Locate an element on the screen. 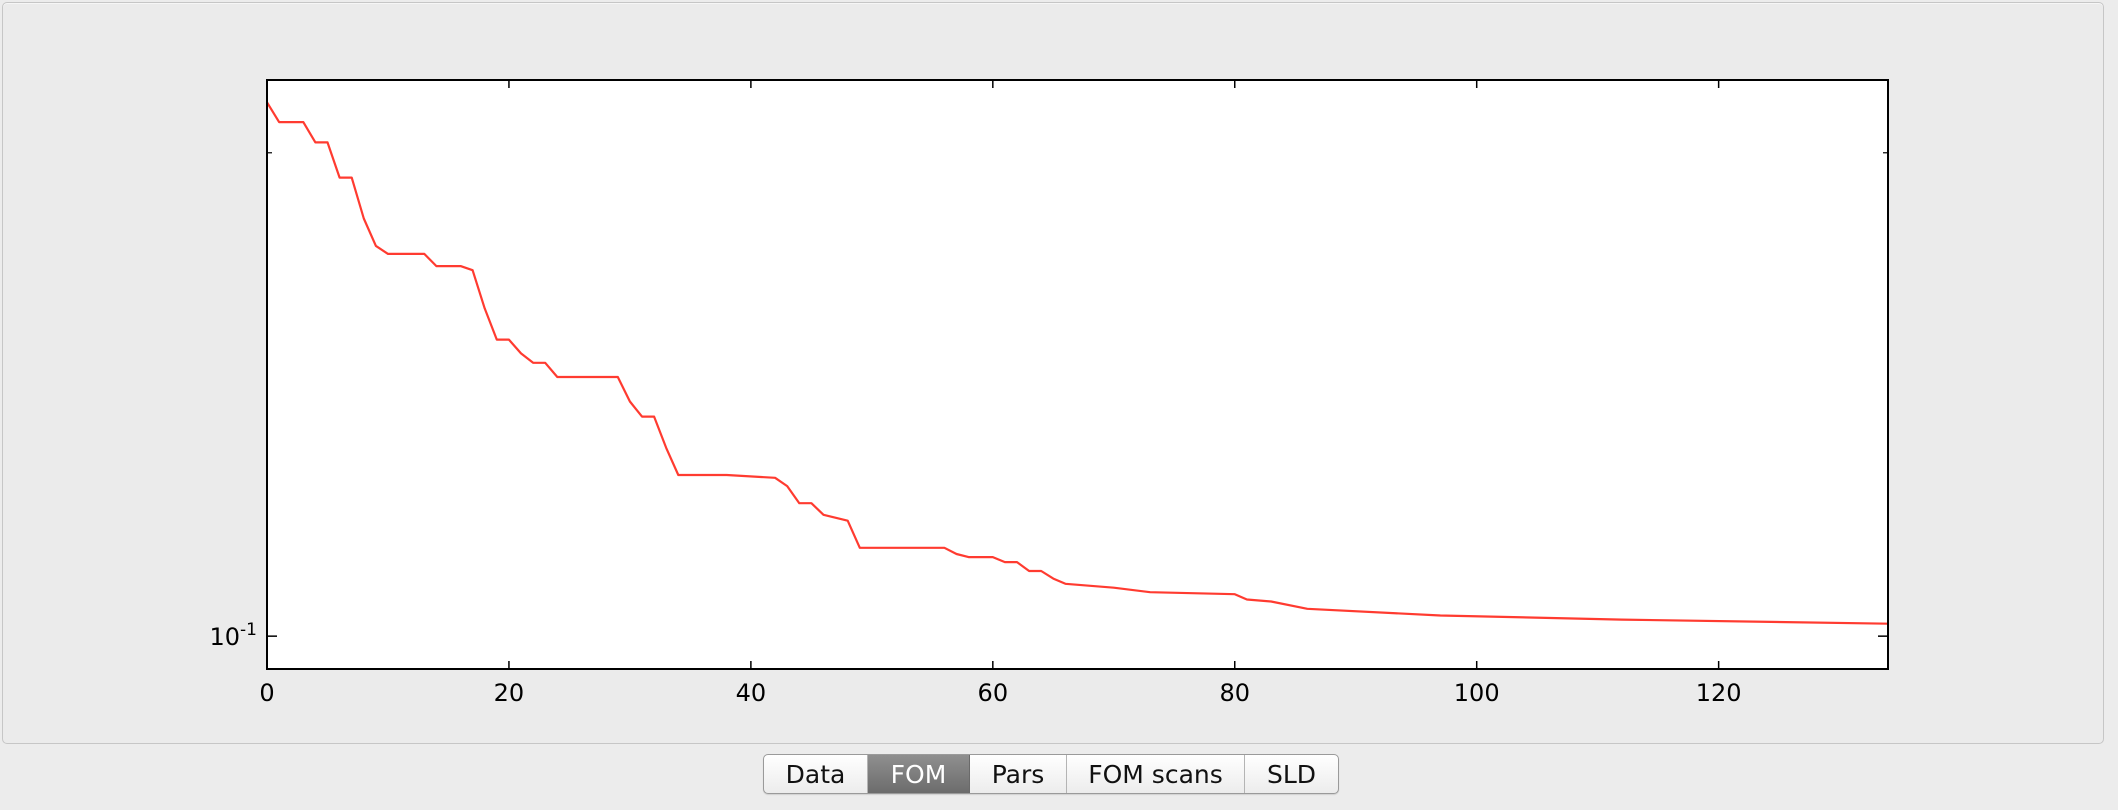 The image size is (2118, 810). x-tick-label: 80 is located at coordinates (1234, 693).